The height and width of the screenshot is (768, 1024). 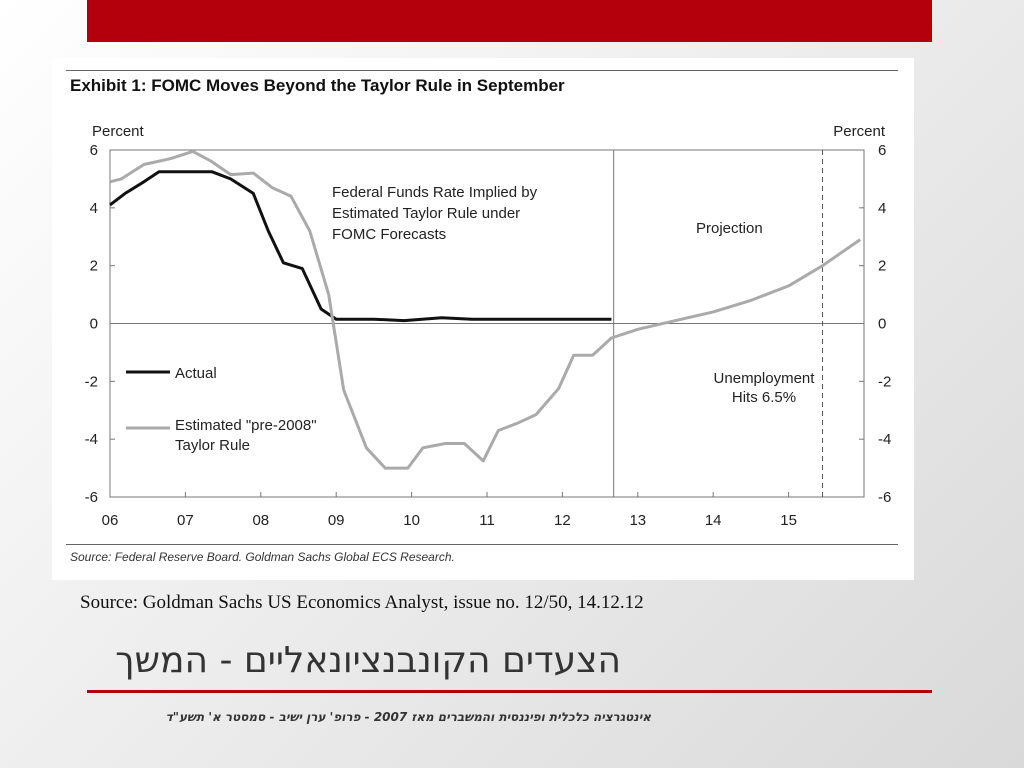 What do you see at coordinates (426, 213) in the screenshot?
I see `annotation-implied-line-2: Estimated Taylor Rule under` at bounding box center [426, 213].